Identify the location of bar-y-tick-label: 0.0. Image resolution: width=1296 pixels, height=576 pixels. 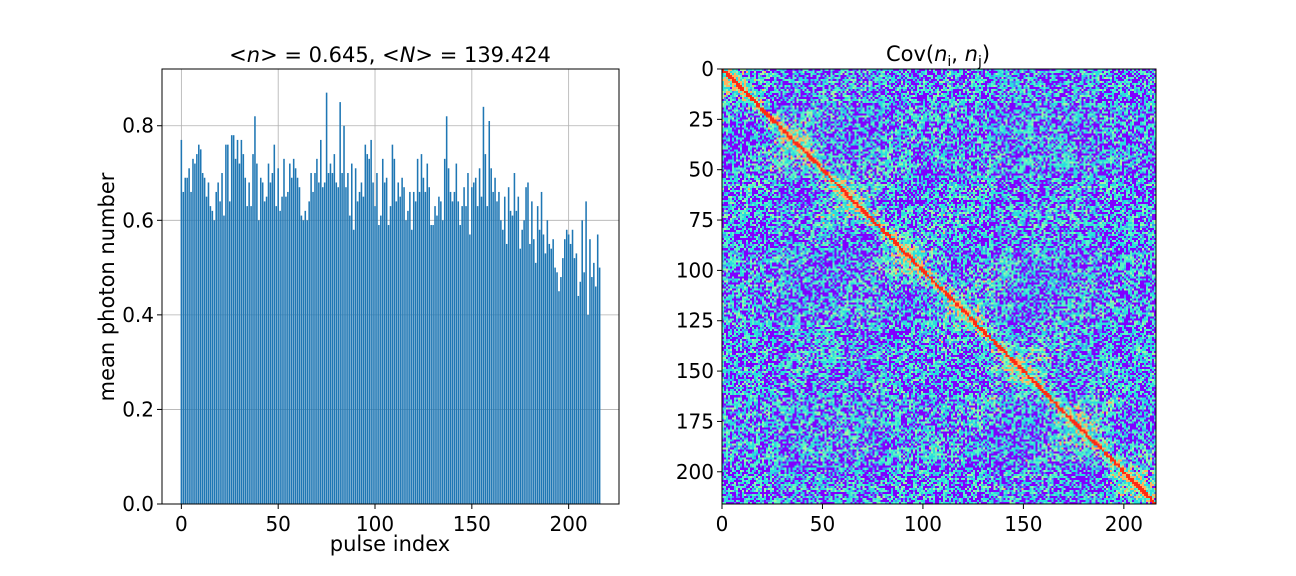
(138, 504).